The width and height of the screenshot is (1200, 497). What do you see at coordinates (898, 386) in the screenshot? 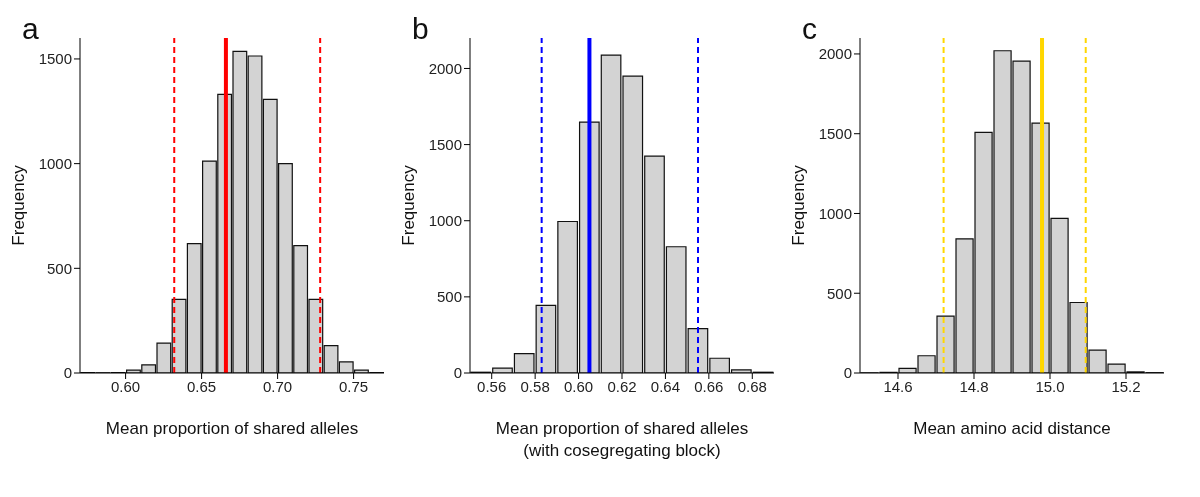
I see `x-tick-label: 14.6` at bounding box center [898, 386].